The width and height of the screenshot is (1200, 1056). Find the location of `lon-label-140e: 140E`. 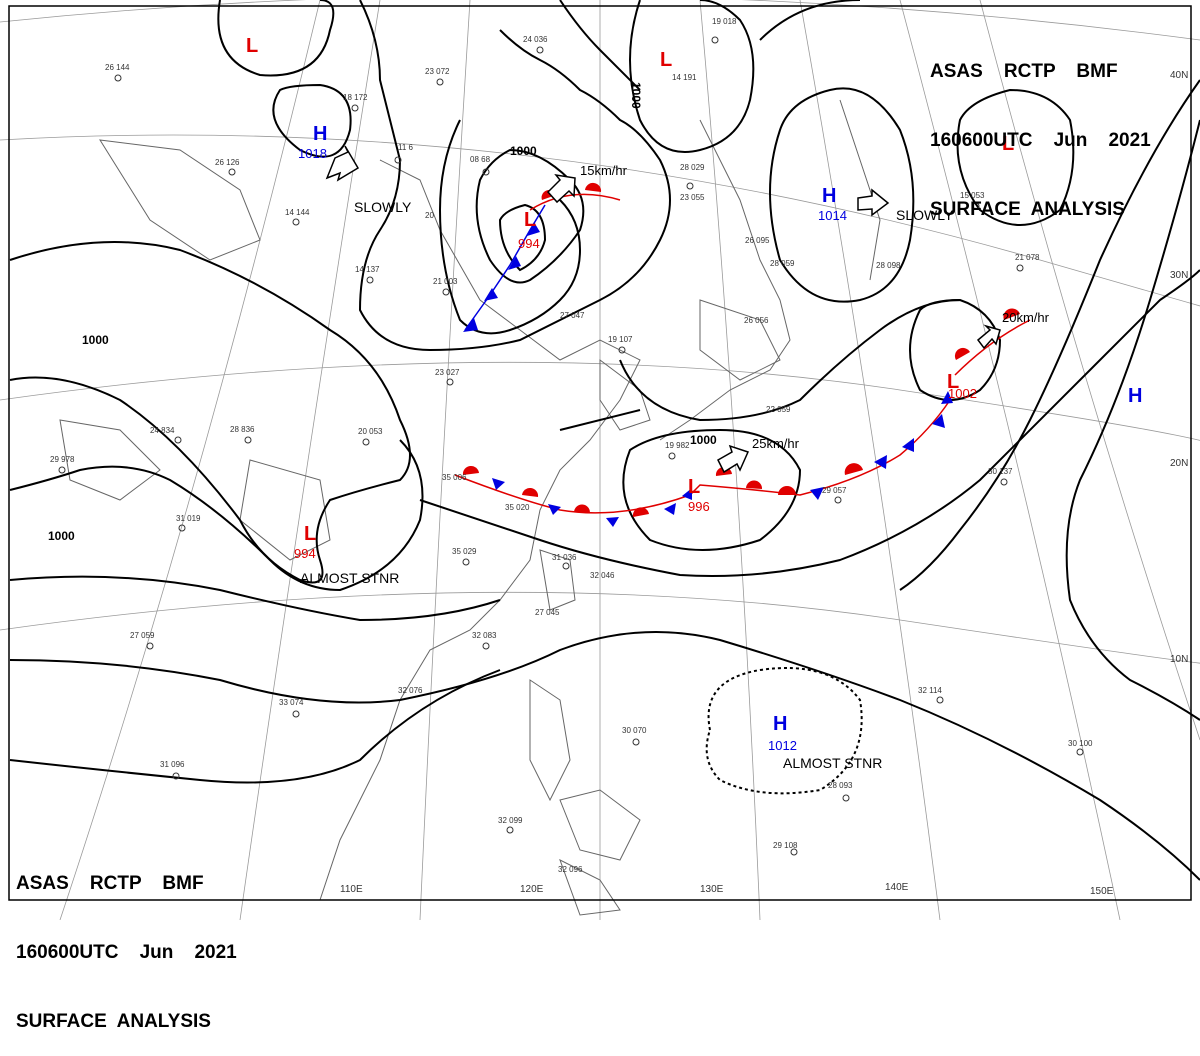

lon-label-140e: 140E is located at coordinates (897, 887).